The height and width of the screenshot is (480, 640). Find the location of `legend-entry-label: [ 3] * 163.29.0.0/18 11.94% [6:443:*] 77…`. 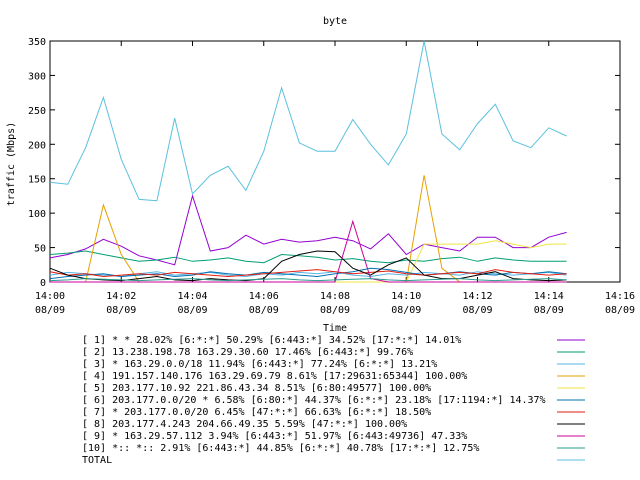

legend-entry-label: [ 3] * 163.29.0.0/18 11.94% [6:443:*] 77… is located at coordinates (259, 364).